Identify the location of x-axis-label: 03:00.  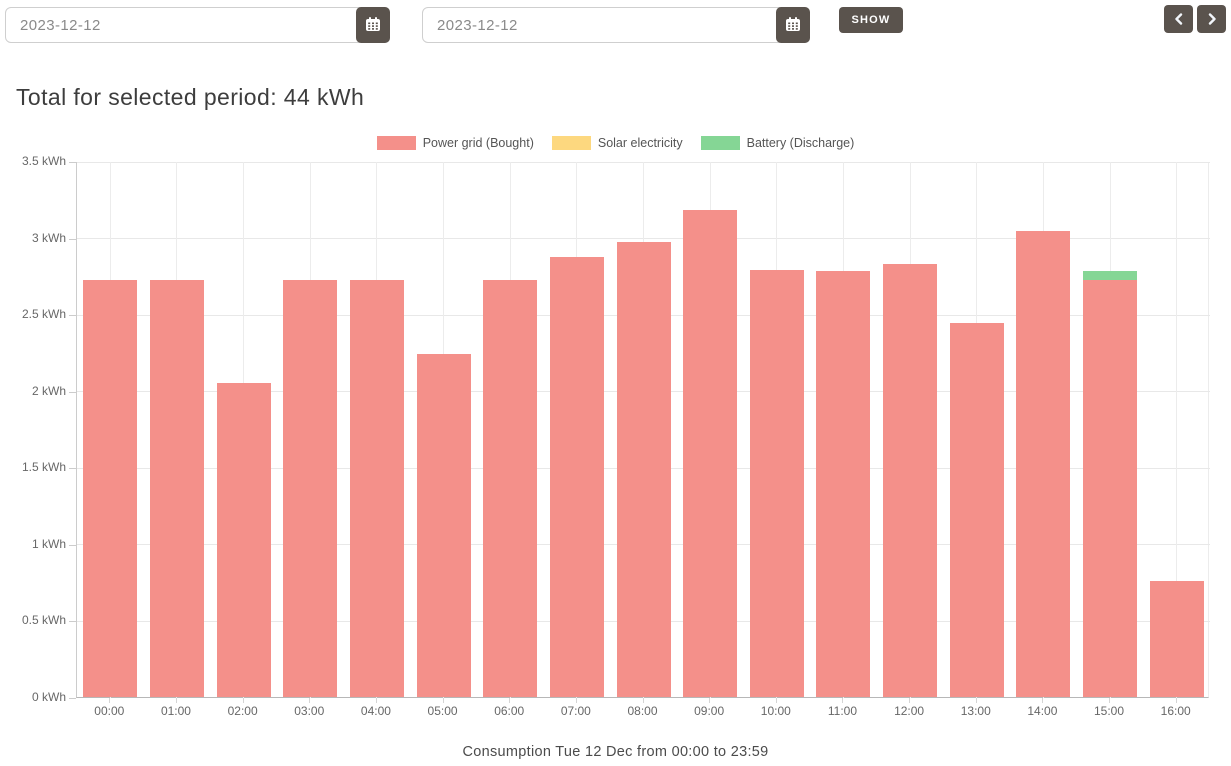
(309, 711).